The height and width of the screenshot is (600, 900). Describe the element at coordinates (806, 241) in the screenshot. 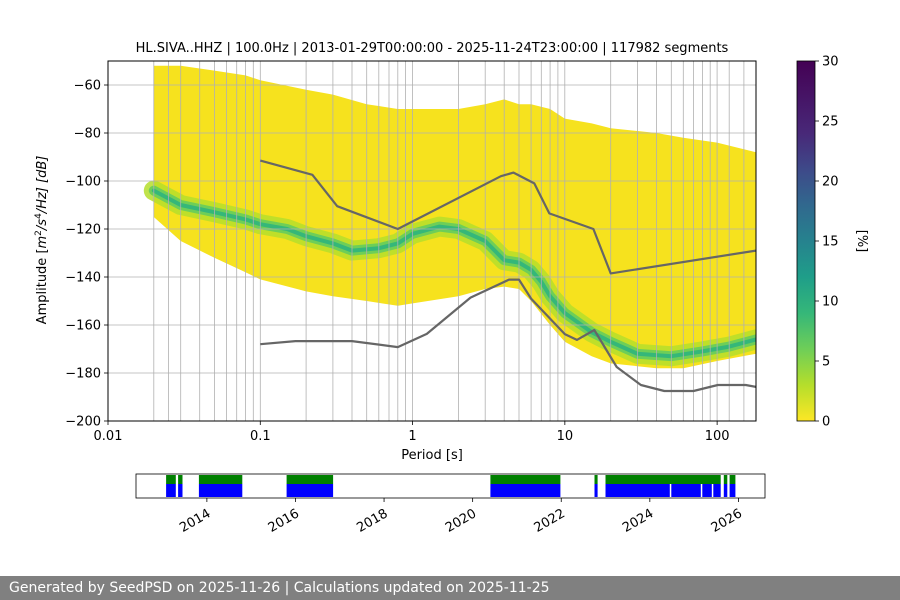

I see `colorbar` at that location.